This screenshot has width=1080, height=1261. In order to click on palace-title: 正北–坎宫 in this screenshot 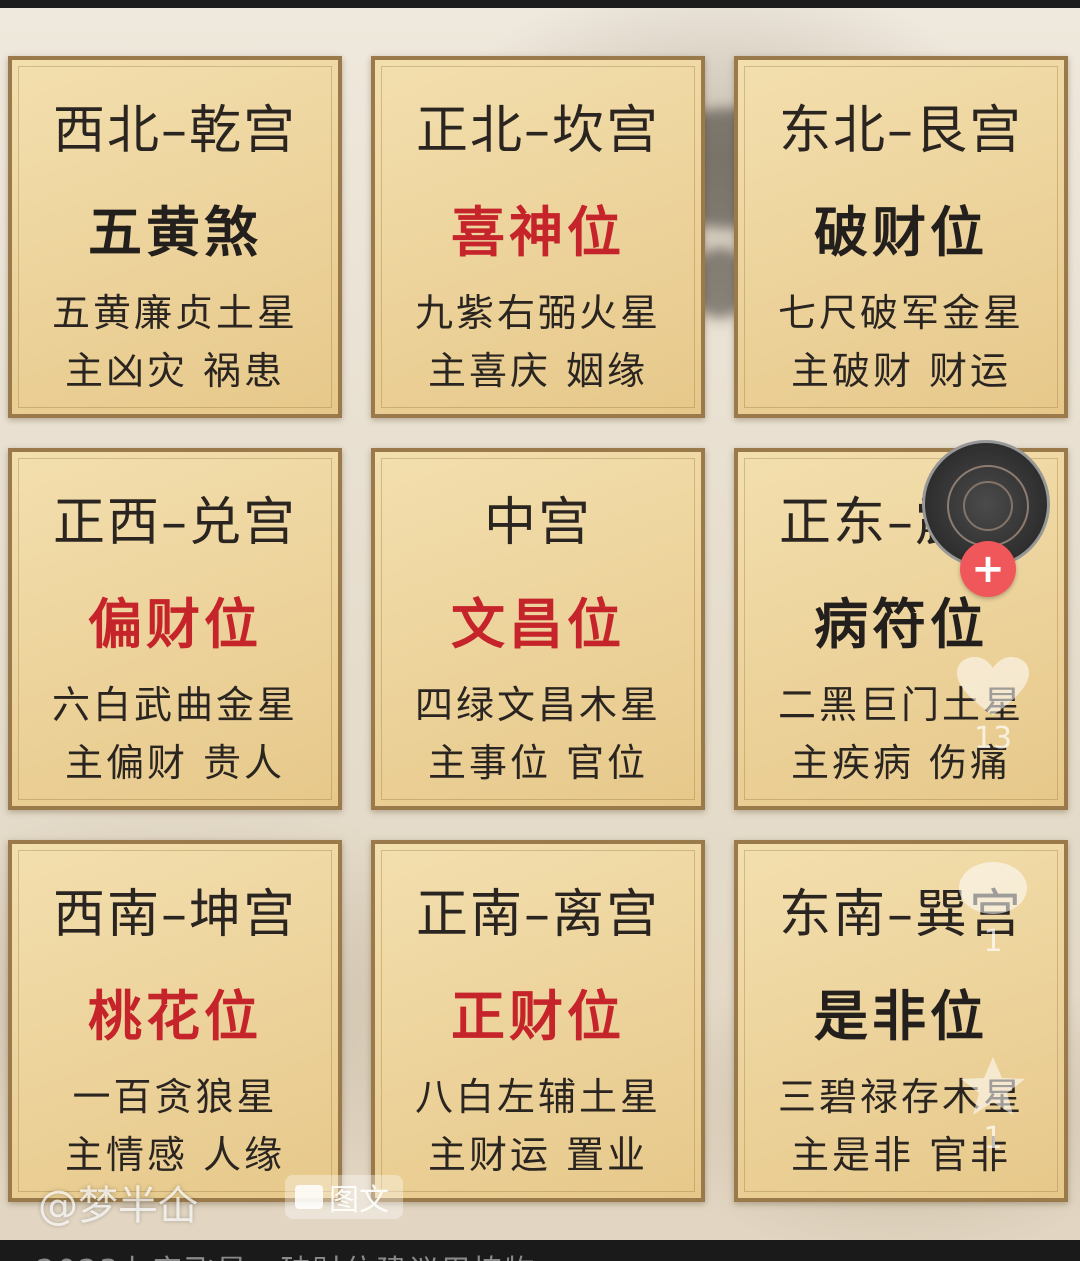, I will do `click(537, 131)`.